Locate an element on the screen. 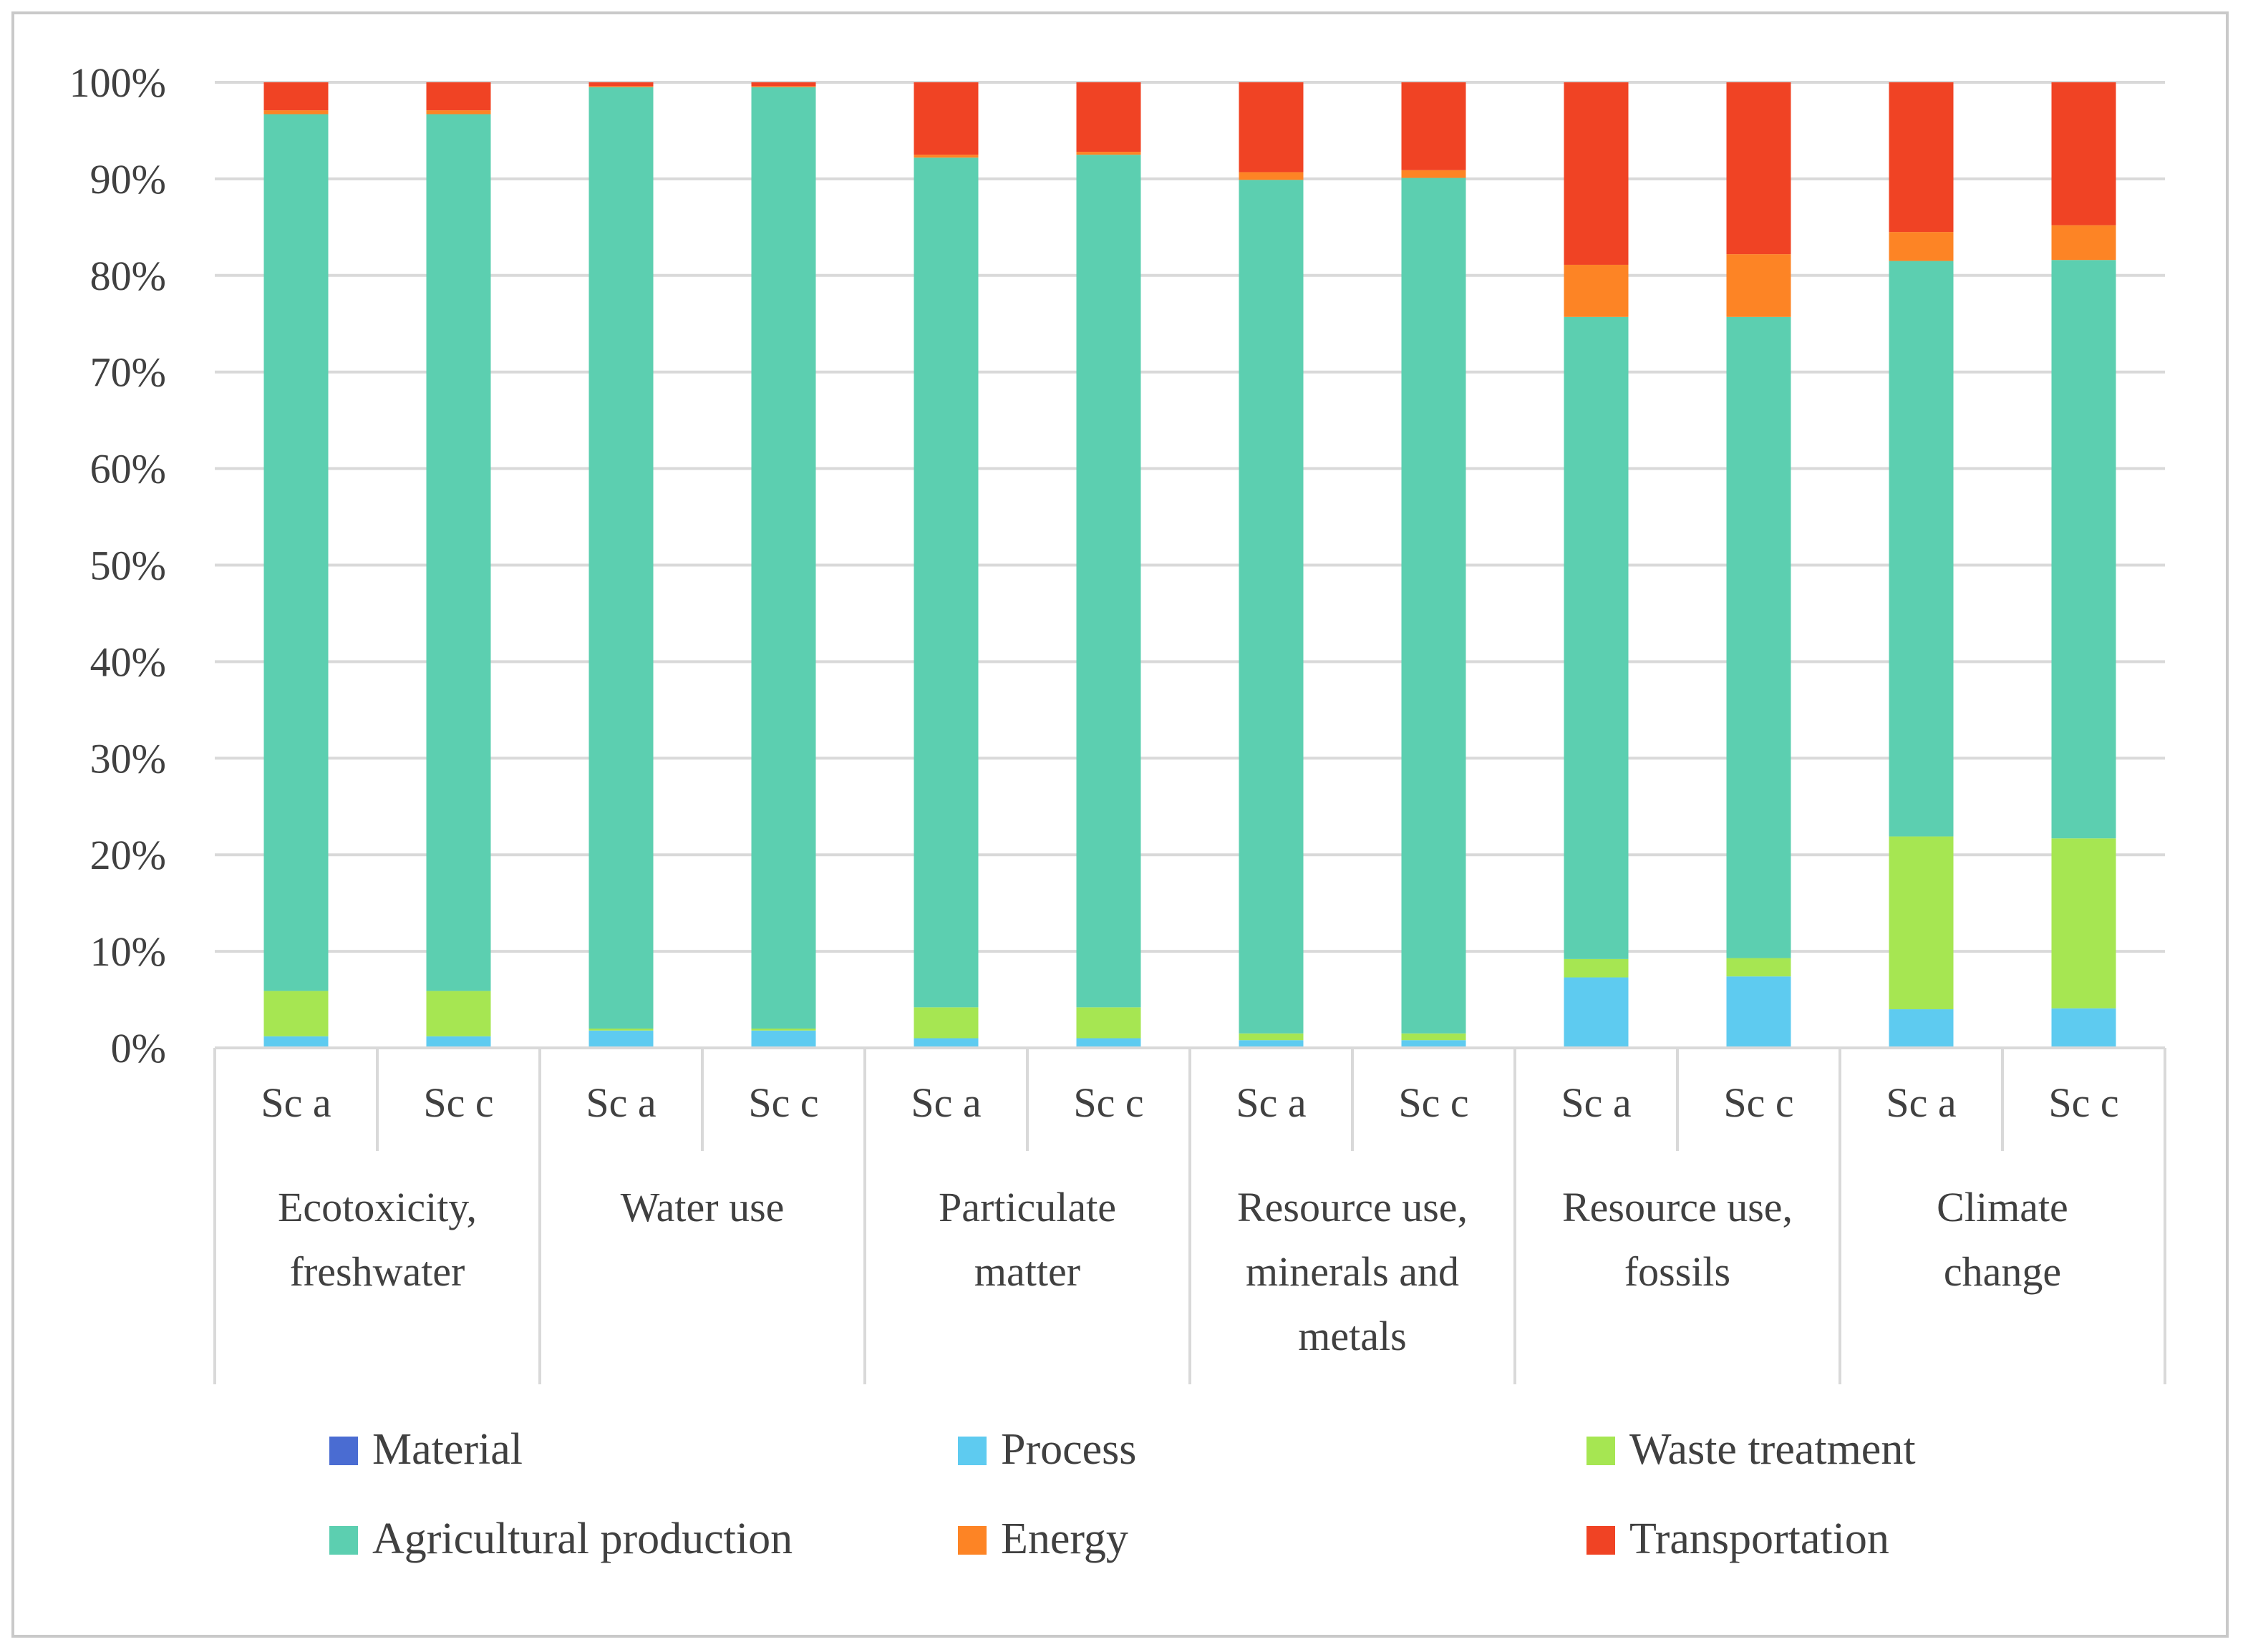  y-tick-label: 10% is located at coordinates (128, 951).